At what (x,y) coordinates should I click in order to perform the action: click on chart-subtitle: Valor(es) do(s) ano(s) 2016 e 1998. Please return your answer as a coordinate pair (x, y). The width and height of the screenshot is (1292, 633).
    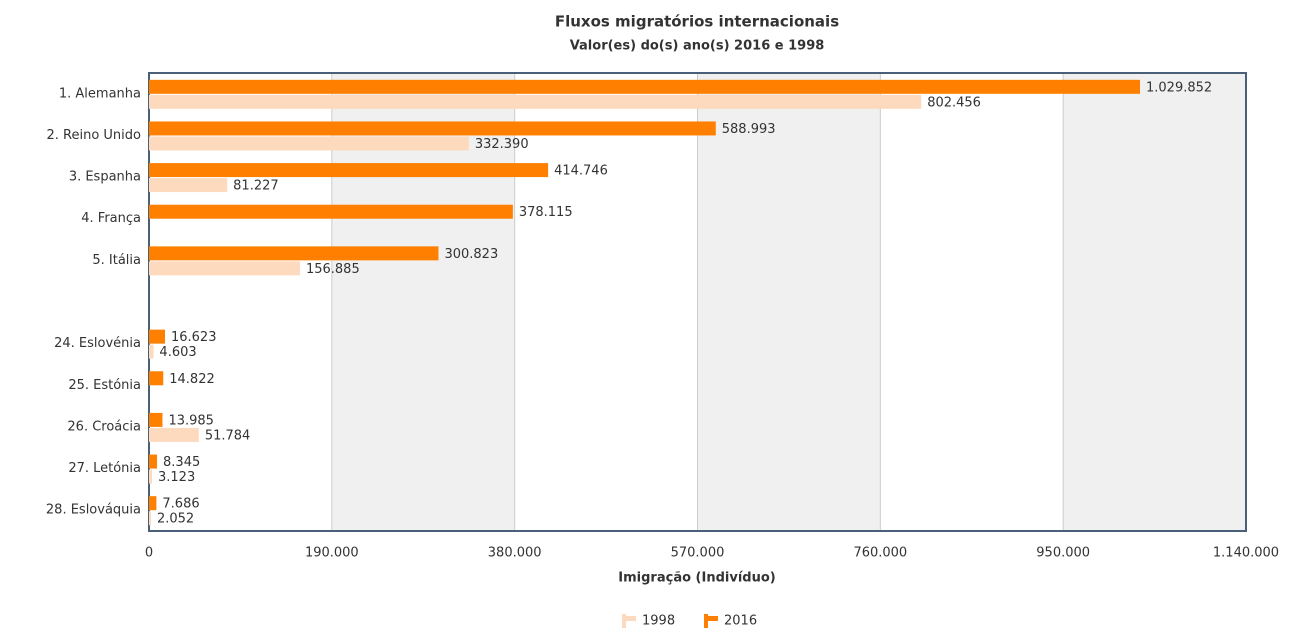
    Looking at the image, I should click on (697, 46).